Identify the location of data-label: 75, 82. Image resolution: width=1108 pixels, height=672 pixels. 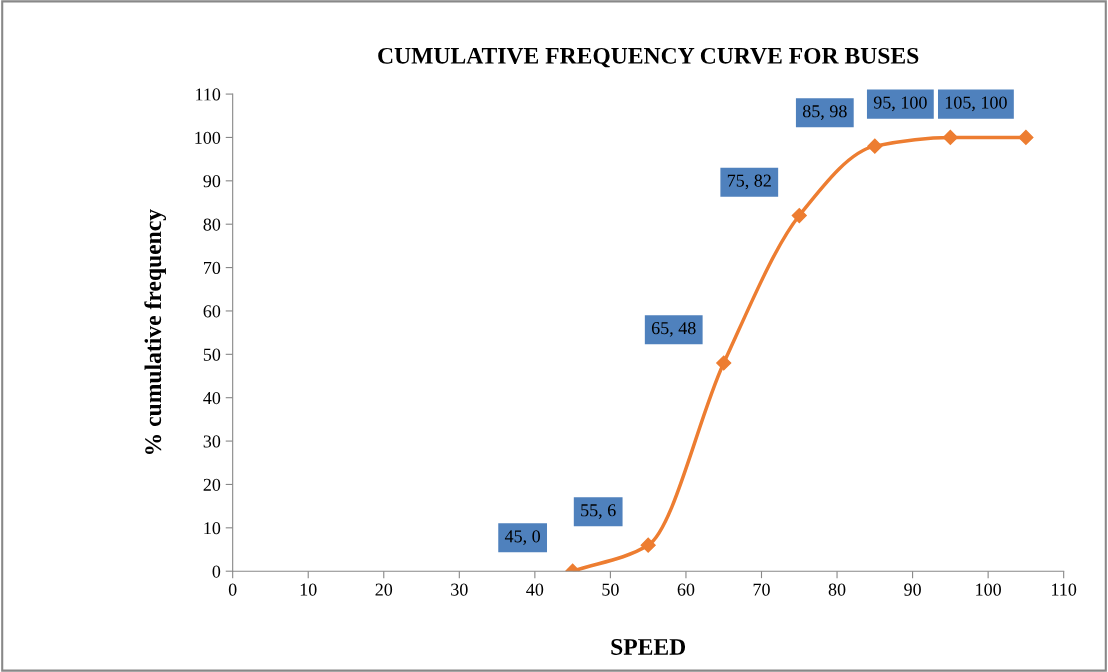
(749, 182).